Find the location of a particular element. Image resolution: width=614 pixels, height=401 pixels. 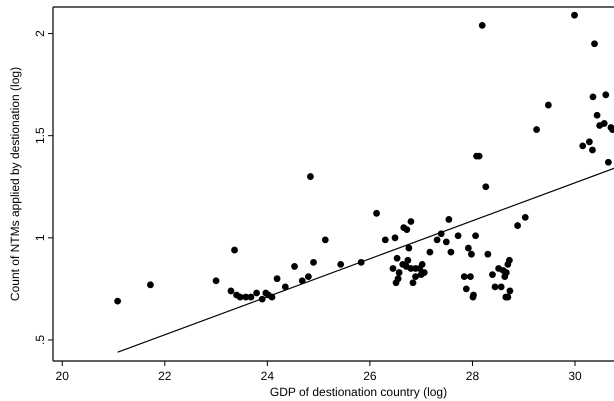

x-tick-label: 26 is located at coordinates (370, 376).